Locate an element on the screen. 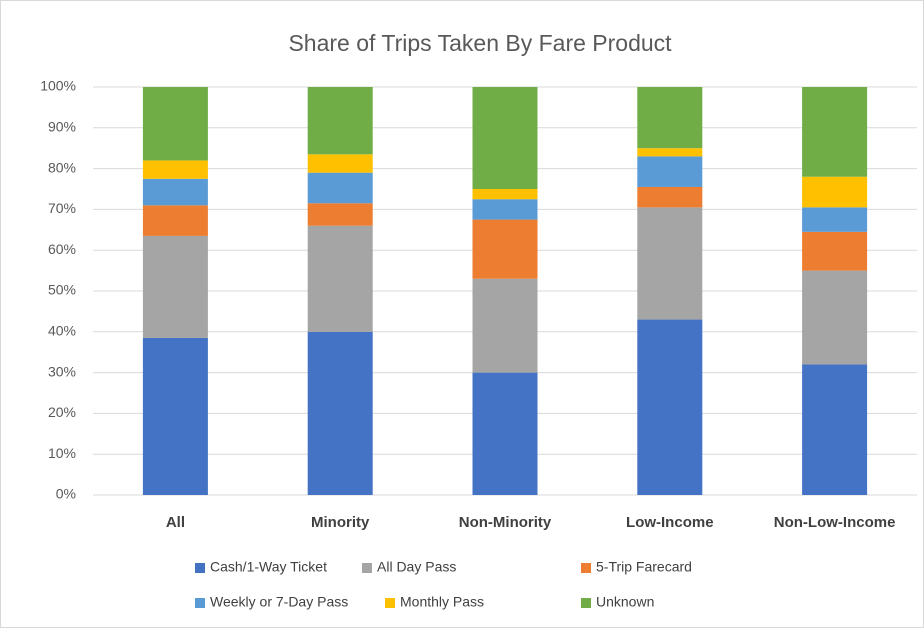 The width and height of the screenshot is (924, 628). legend-label: Cash/1-Way Ticket is located at coordinates (268, 567).